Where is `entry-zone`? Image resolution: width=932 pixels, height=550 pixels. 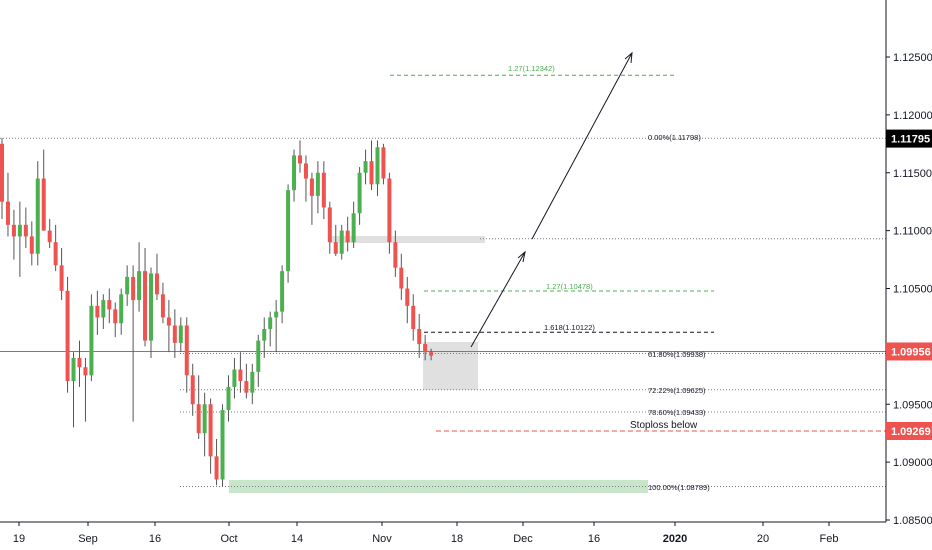 entry-zone is located at coordinates (450, 366).